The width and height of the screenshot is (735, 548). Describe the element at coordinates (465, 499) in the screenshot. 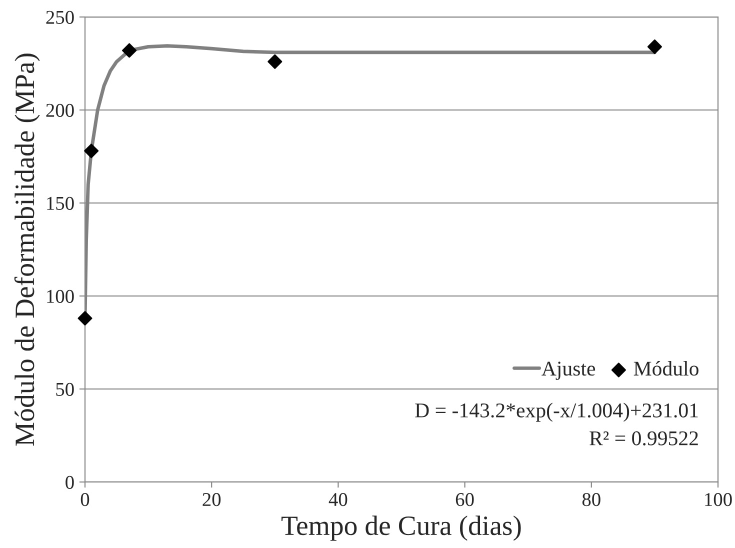

I see `x-tick-label: 60` at that location.